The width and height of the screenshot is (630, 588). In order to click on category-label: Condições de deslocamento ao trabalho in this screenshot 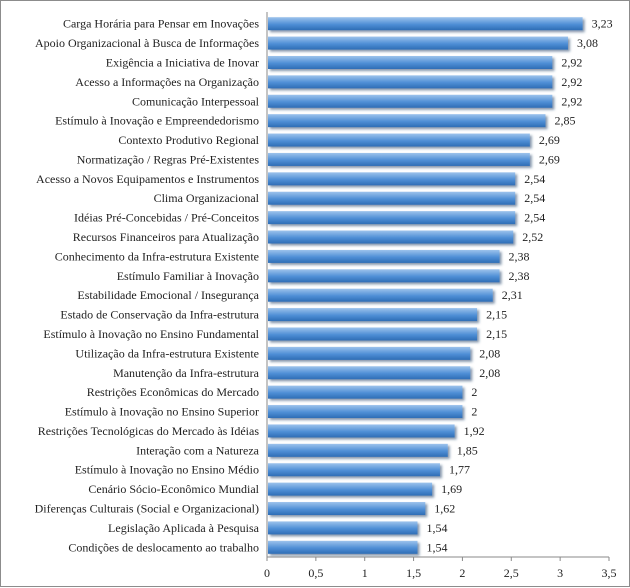, I will do `click(163, 547)`.